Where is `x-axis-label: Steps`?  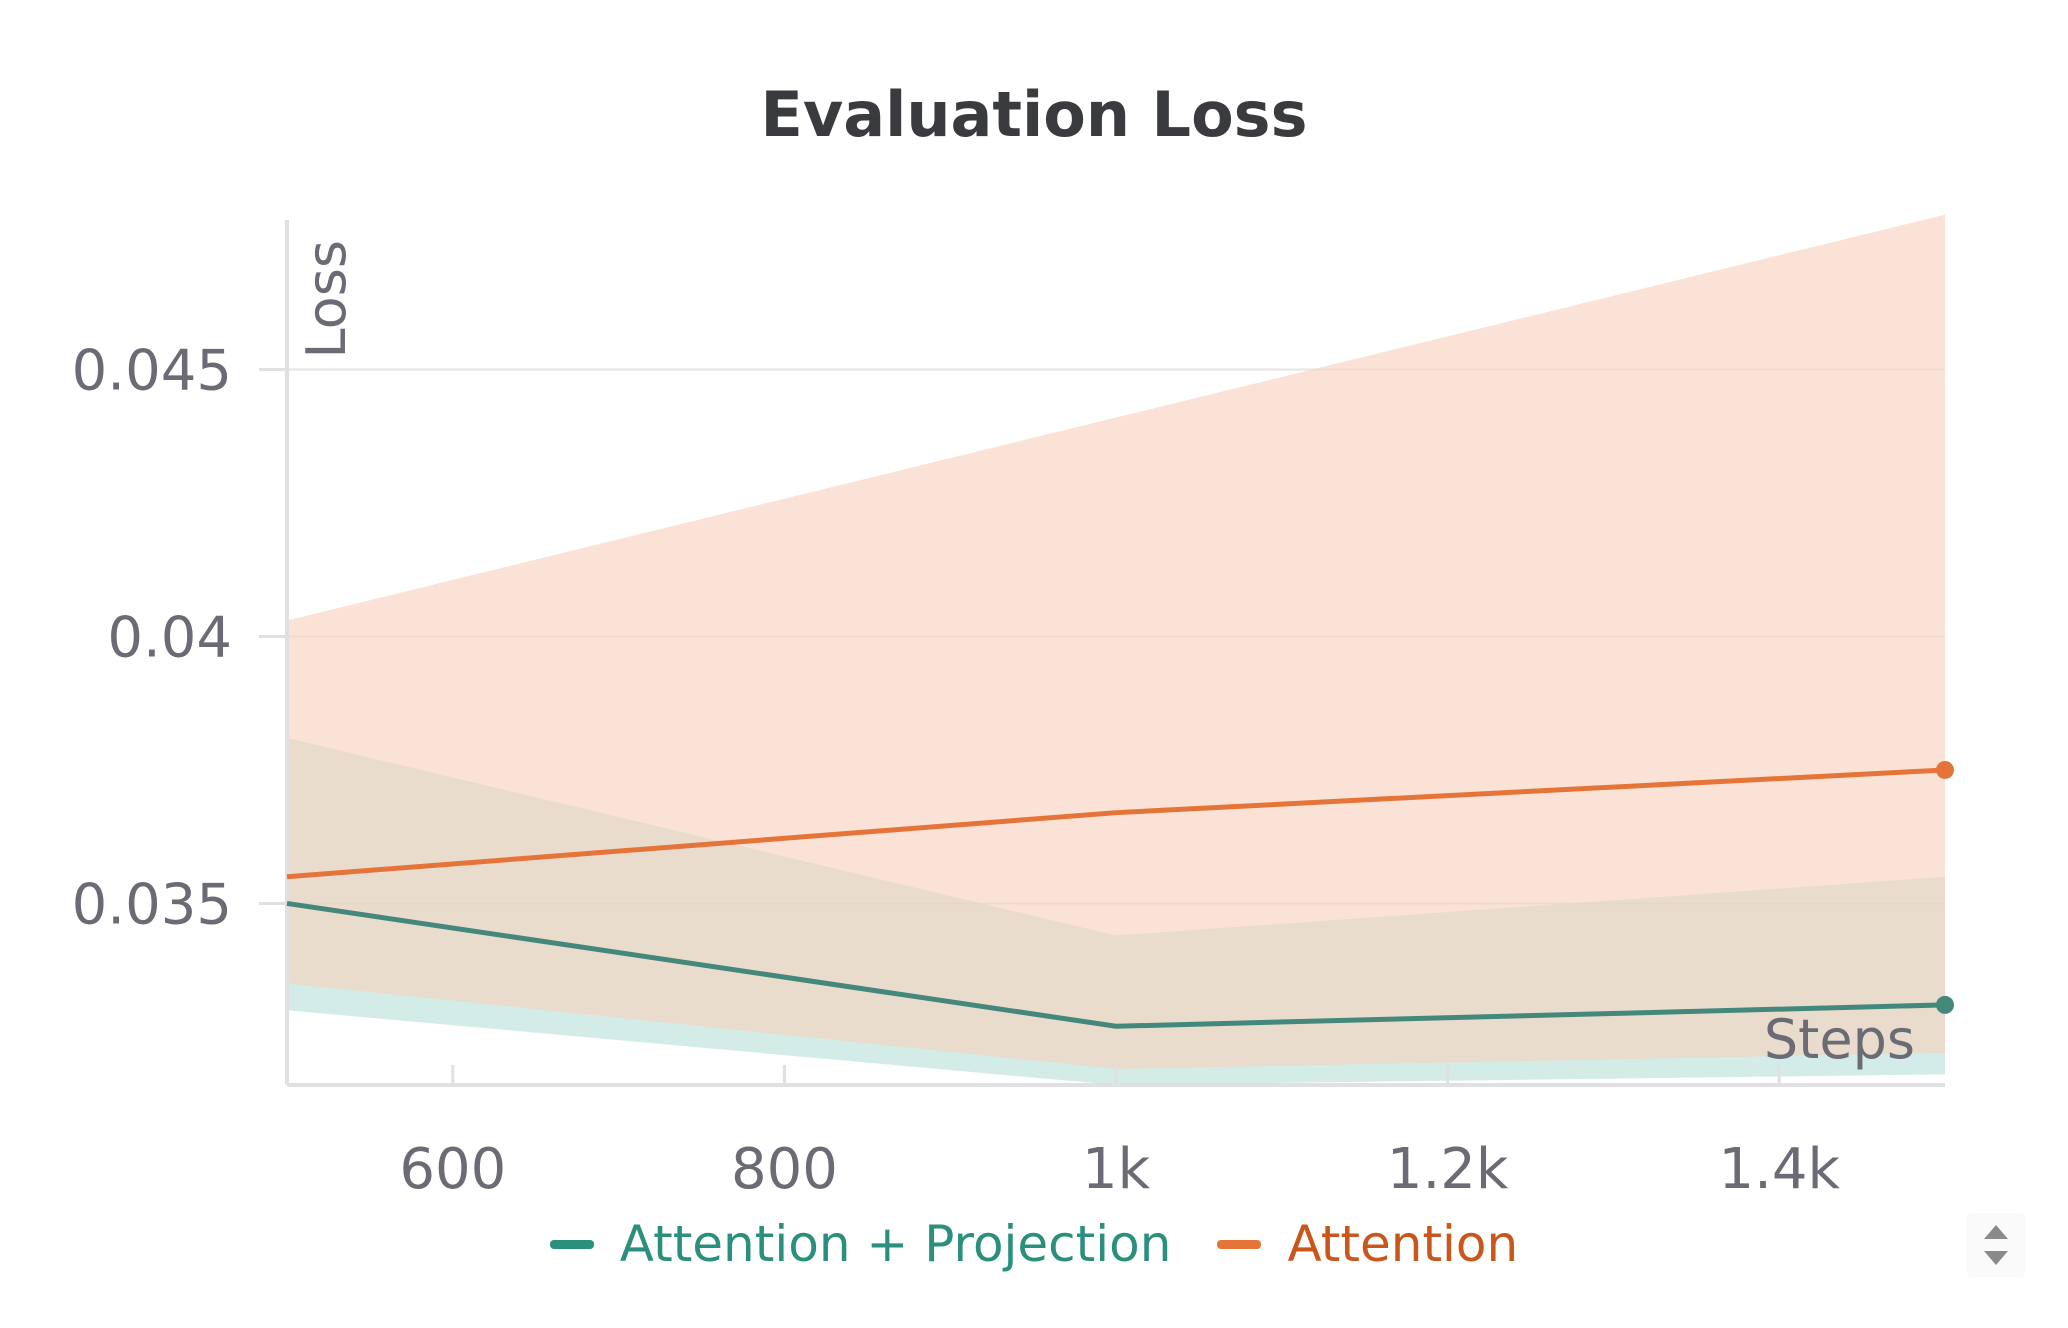
x-axis-label: Steps is located at coordinates (1839, 1039).